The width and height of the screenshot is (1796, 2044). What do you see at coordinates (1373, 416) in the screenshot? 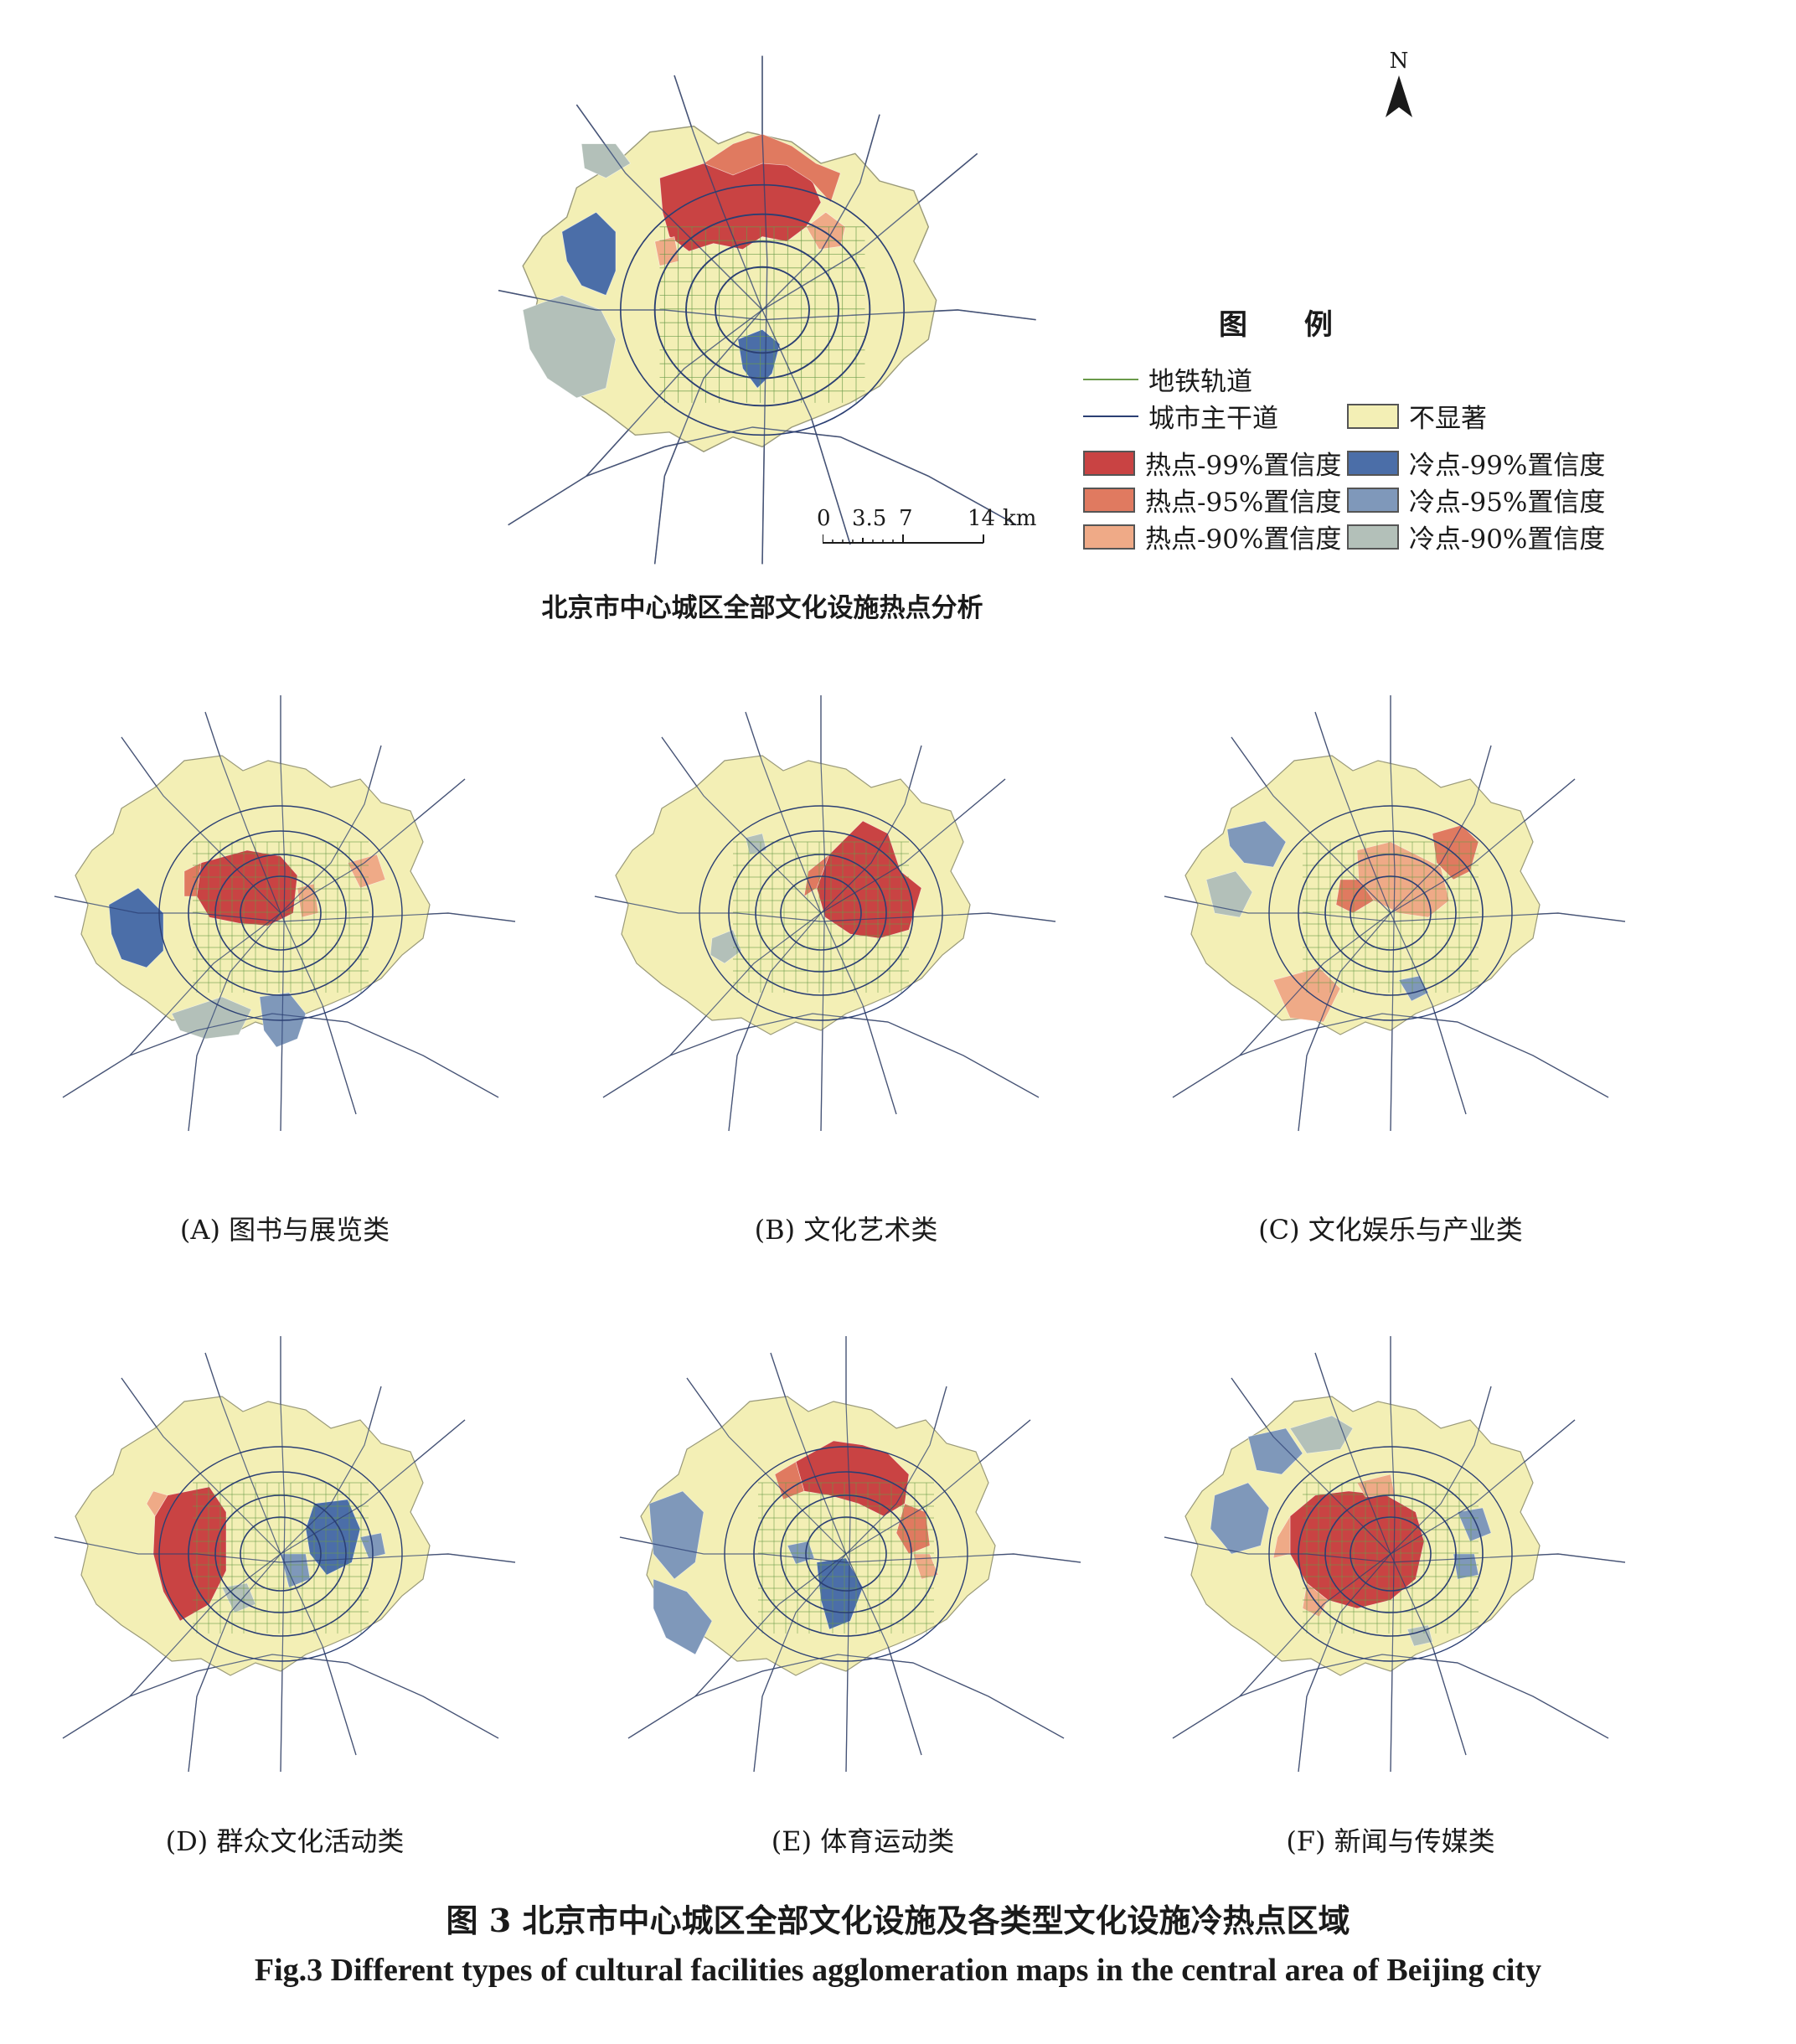
I see `legend-insignificant-swatch` at bounding box center [1373, 416].